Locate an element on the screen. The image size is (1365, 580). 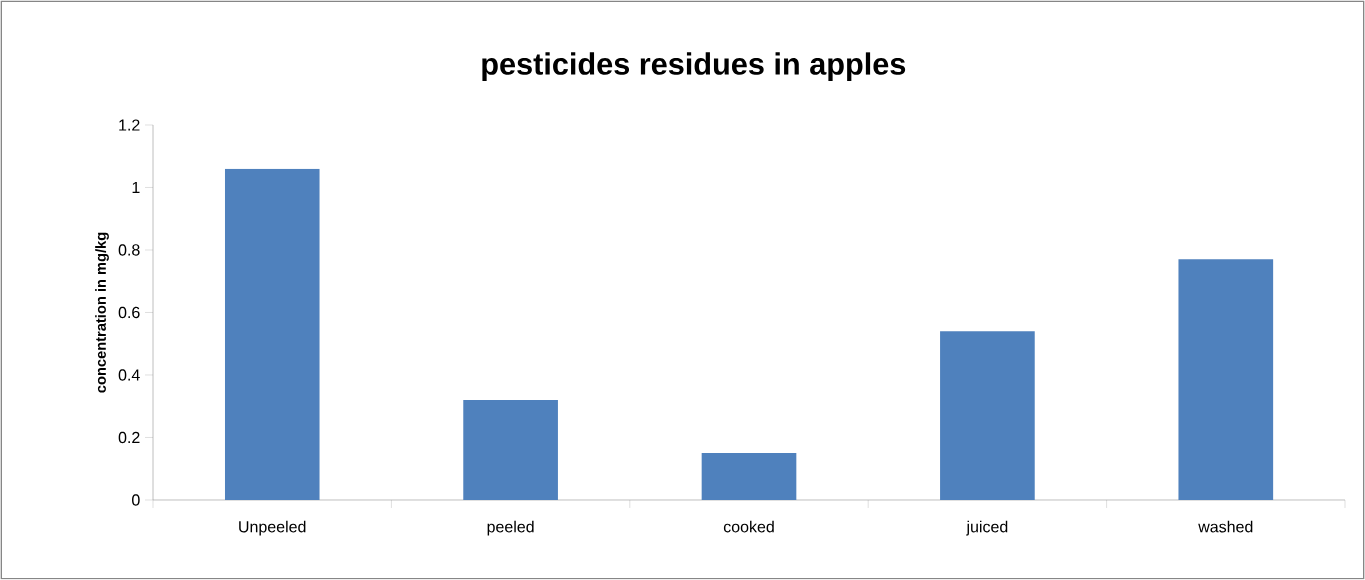
y-tick-label: 1 is located at coordinates (136, 187).